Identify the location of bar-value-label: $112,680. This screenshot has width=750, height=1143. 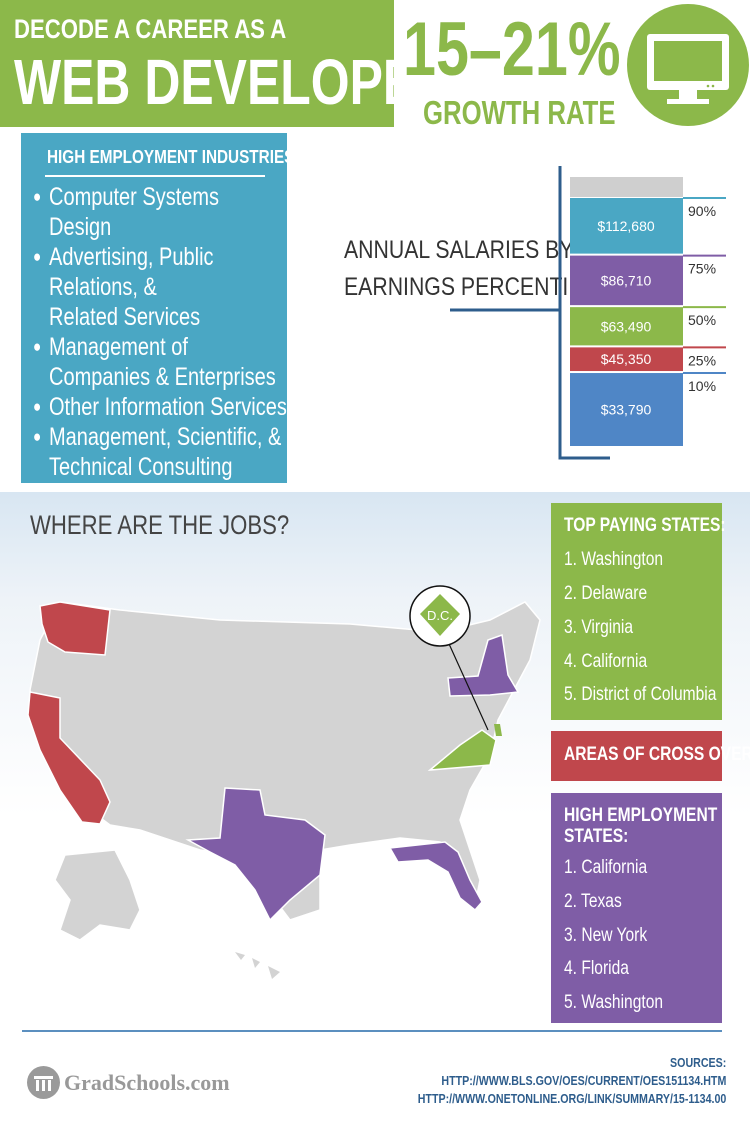
(626, 226).